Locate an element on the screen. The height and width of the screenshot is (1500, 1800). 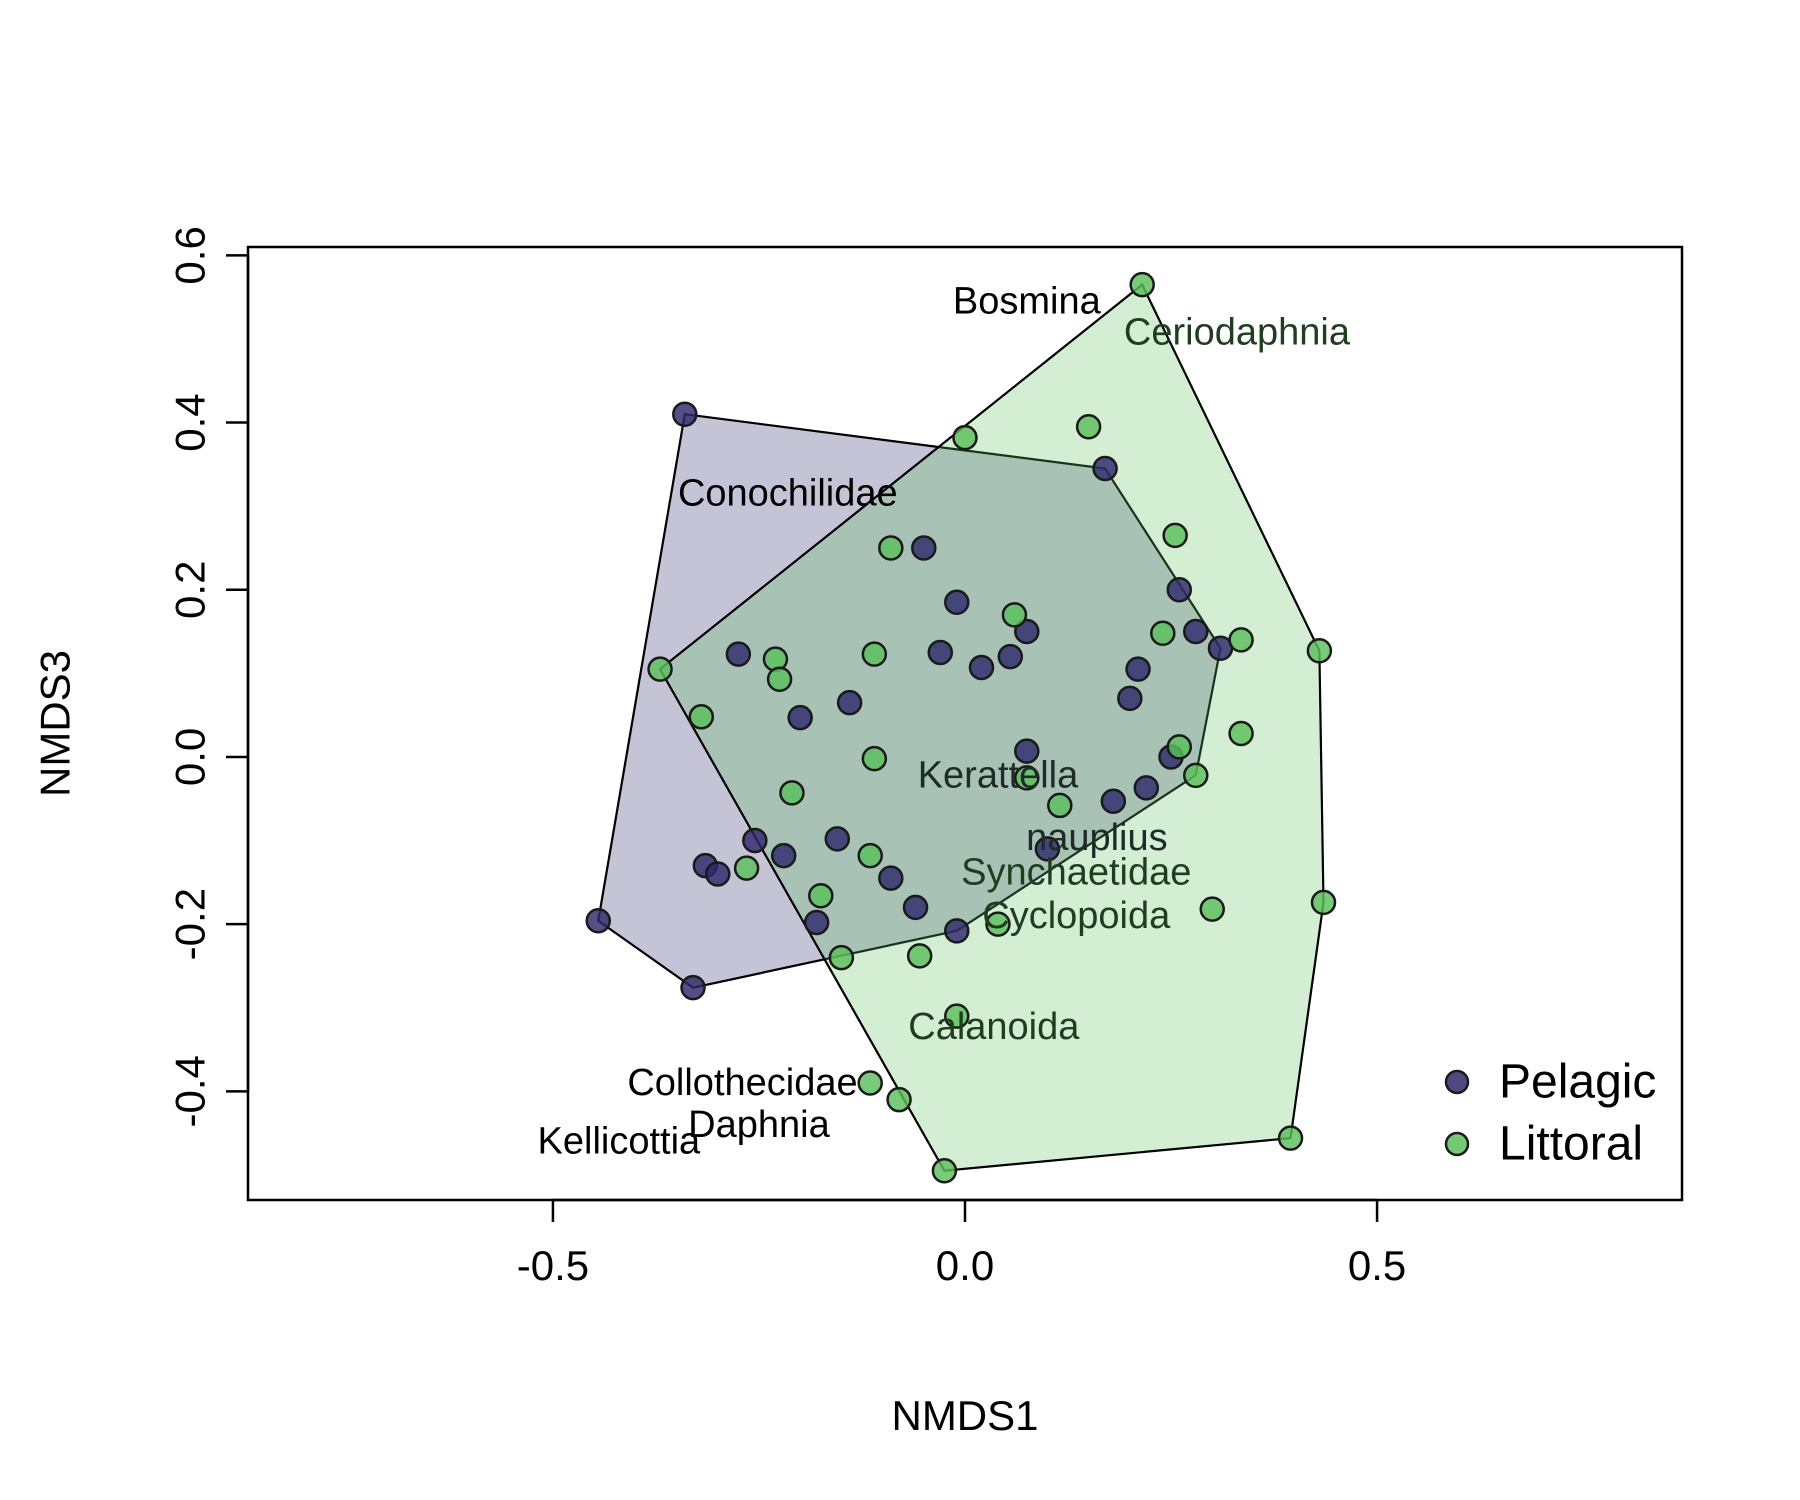
legend-label-pelagic: Pelagic is located at coordinates (1577, 1082).